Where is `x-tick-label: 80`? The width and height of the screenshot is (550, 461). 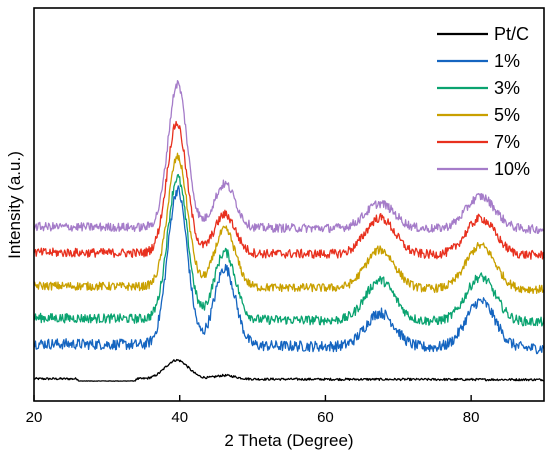 x-tick-label: 80 is located at coordinates (471, 417).